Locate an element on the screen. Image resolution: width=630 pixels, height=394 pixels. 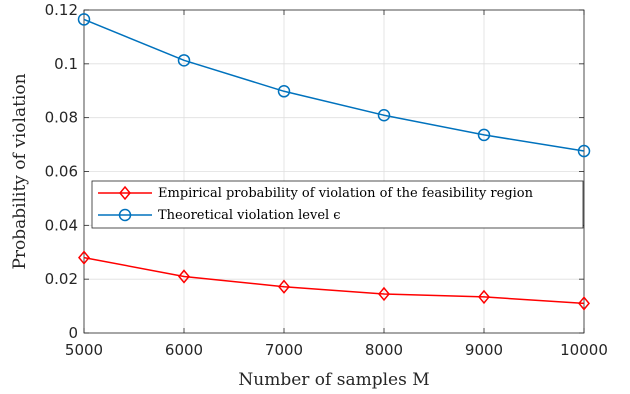
y-tick-label: 0.08 is located at coordinates (61, 118).